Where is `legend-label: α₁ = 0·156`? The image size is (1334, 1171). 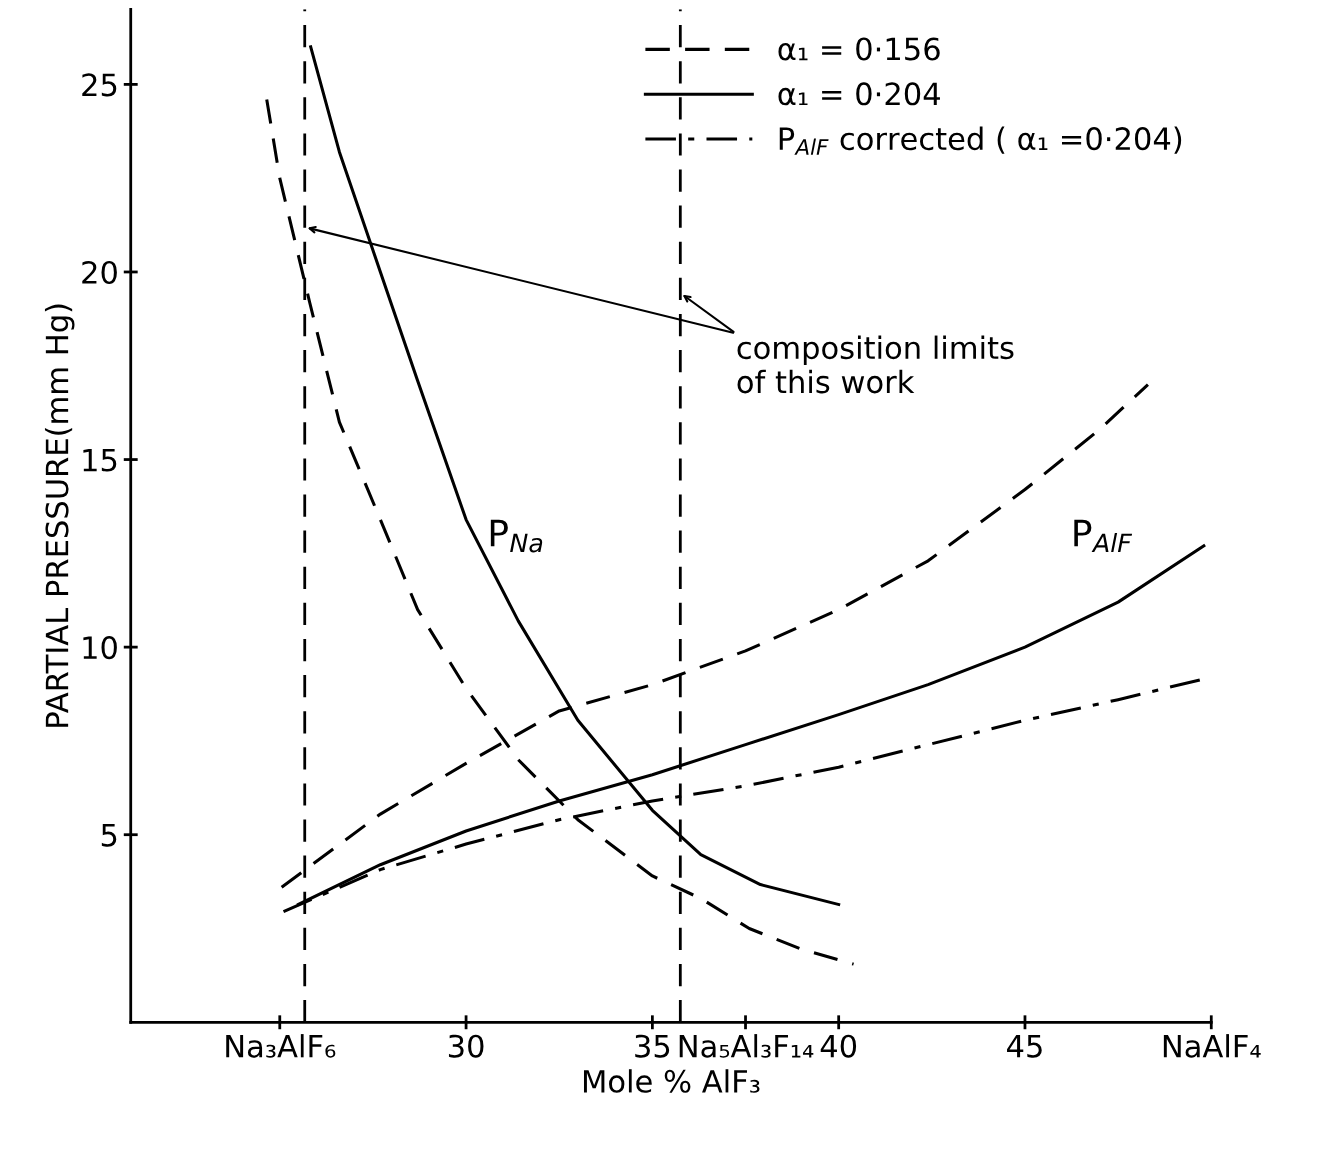
legend-label: α₁ = 0·156 is located at coordinates (859, 49).